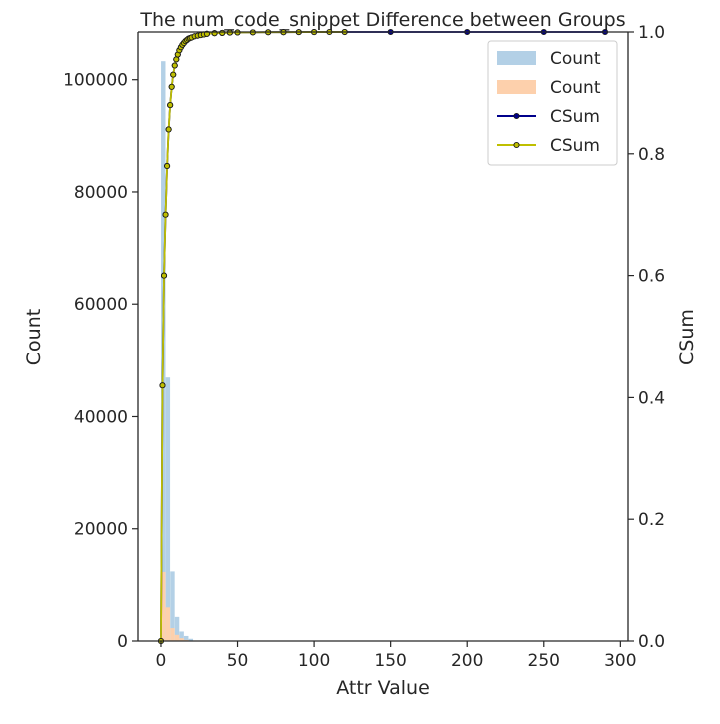 This screenshot has height=724, width=720. Describe the element at coordinates (651, 277) in the screenshot. I see `y2-tick-label: 0.6` at that location.